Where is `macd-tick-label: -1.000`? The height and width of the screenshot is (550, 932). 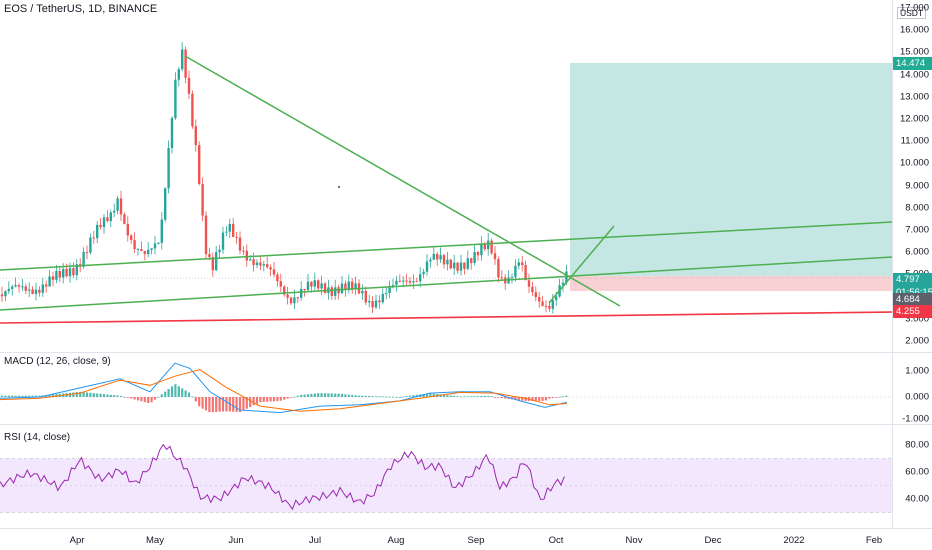 macd-tick-label: -1.000 is located at coordinates (915, 419).